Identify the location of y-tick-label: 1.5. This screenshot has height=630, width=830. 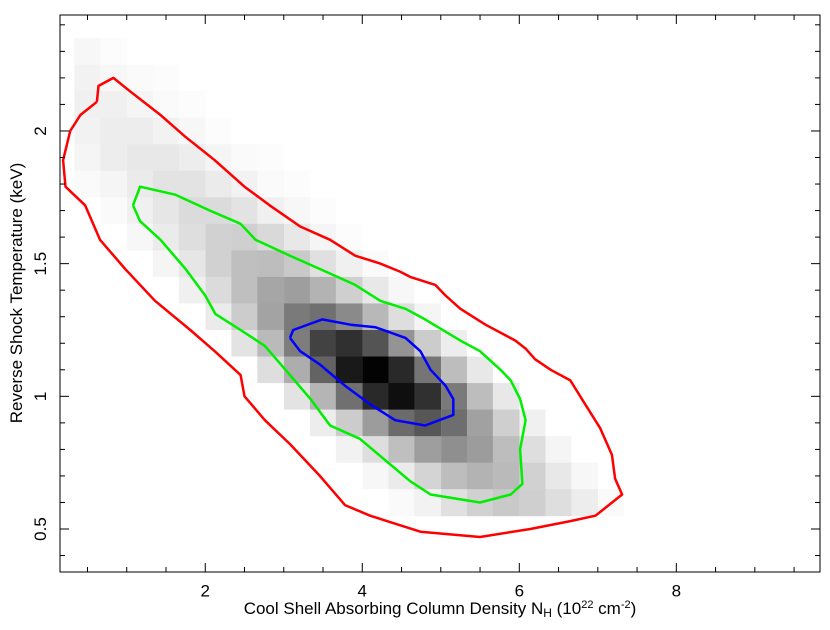
(40, 264).